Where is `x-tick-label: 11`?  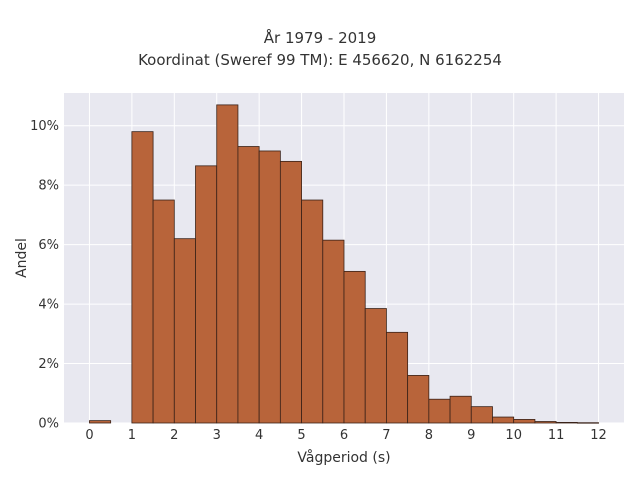 x-tick-label: 11 is located at coordinates (556, 435).